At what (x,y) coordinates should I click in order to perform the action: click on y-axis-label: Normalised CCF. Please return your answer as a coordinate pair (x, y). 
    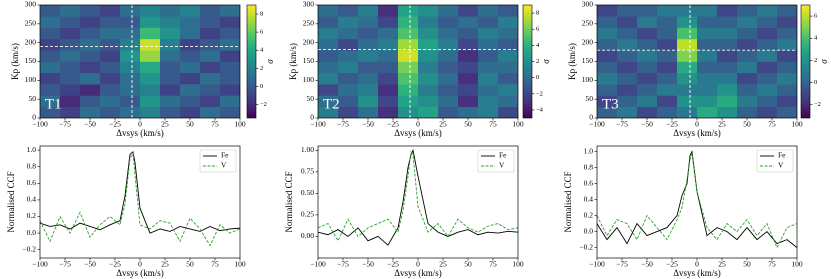
    Looking at the image, I should click on (289, 201).